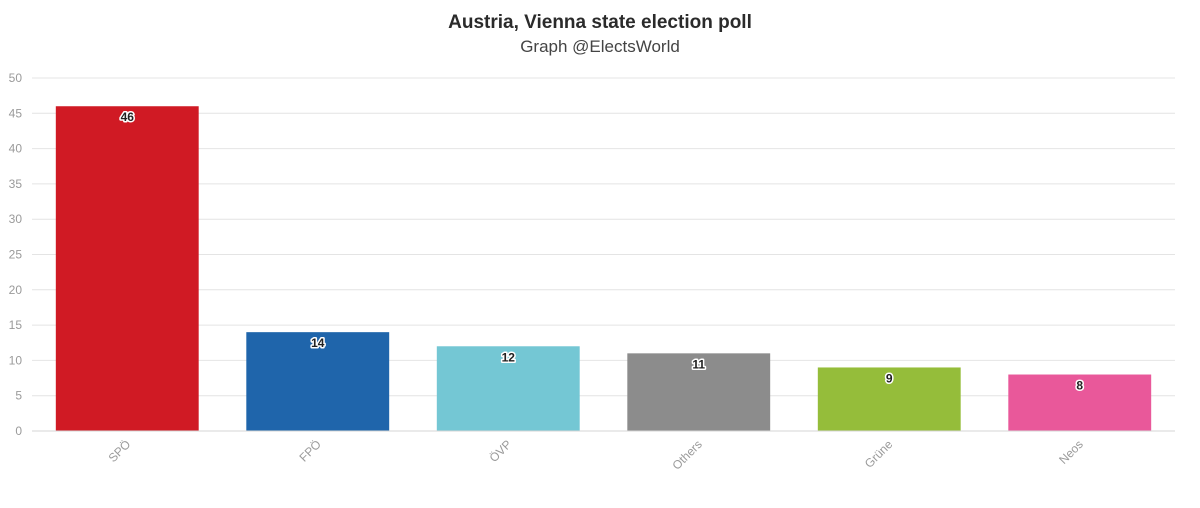 Image resolution: width=1200 pixels, height=508 pixels. I want to click on x-tick-label: SPÖ, so click(120, 451).